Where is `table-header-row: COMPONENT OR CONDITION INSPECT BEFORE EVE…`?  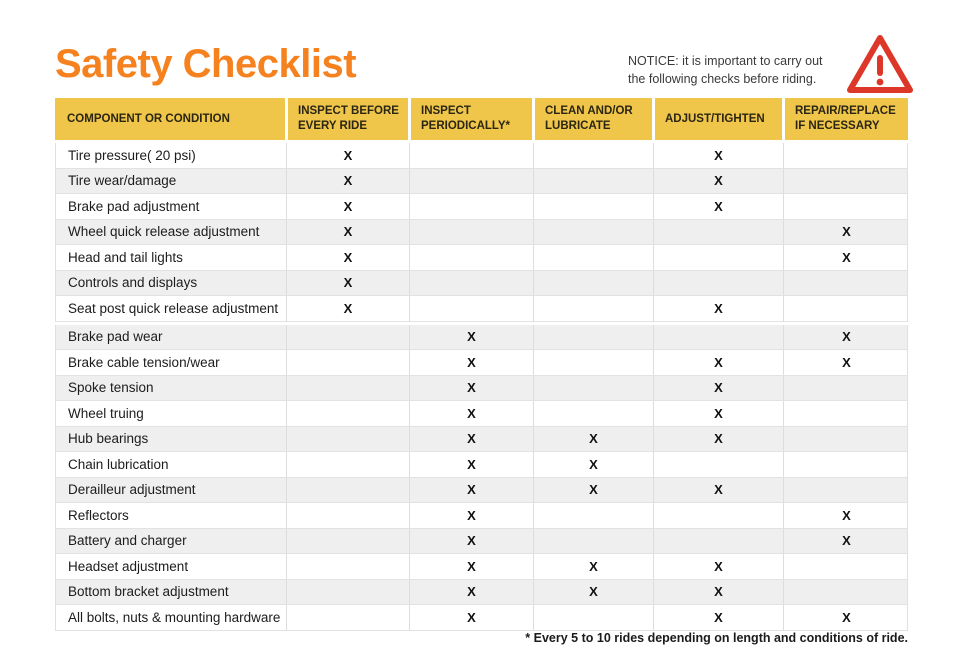
table-header-row: COMPONENT OR CONDITION INSPECT BEFORE EVE… is located at coordinates (481, 119).